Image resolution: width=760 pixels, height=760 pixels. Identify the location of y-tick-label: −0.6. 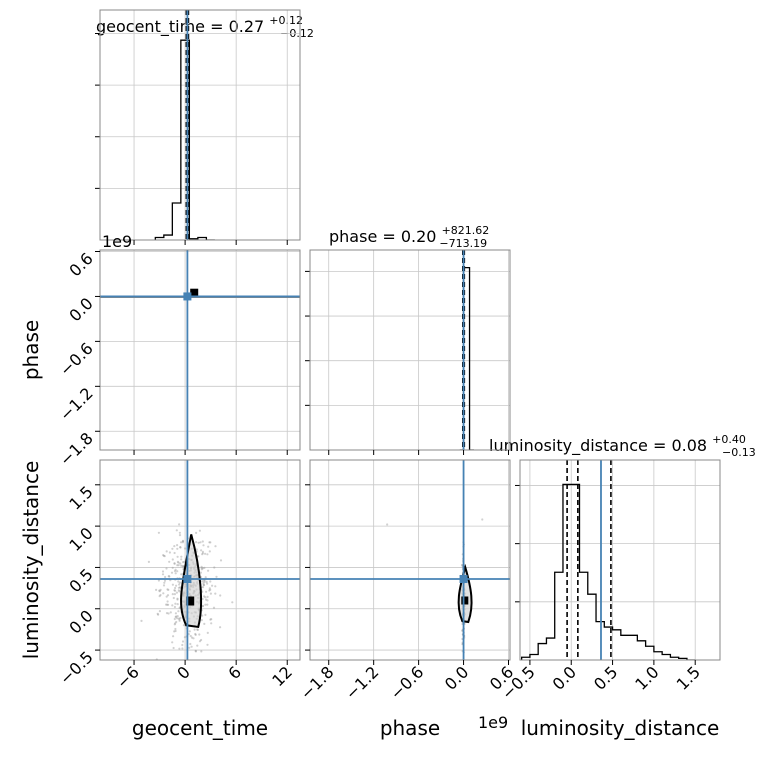
(76, 359).